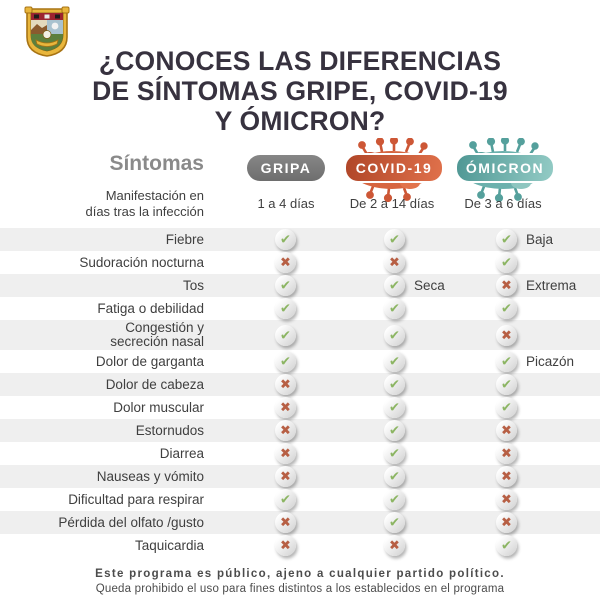 This screenshot has height=600, width=600. I want to click on covid-cell: ✖, so click(395, 262).